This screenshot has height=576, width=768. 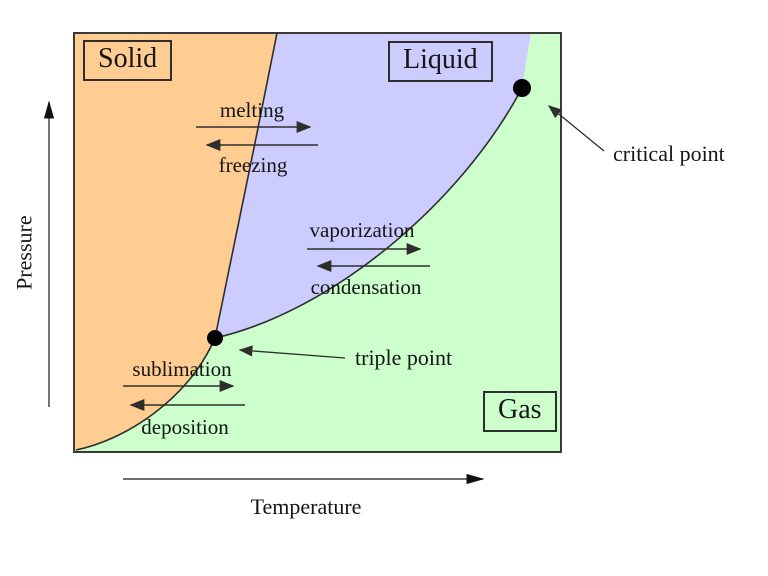 I want to click on liquid-region-label: Liquid, so click(x=440, y=61).